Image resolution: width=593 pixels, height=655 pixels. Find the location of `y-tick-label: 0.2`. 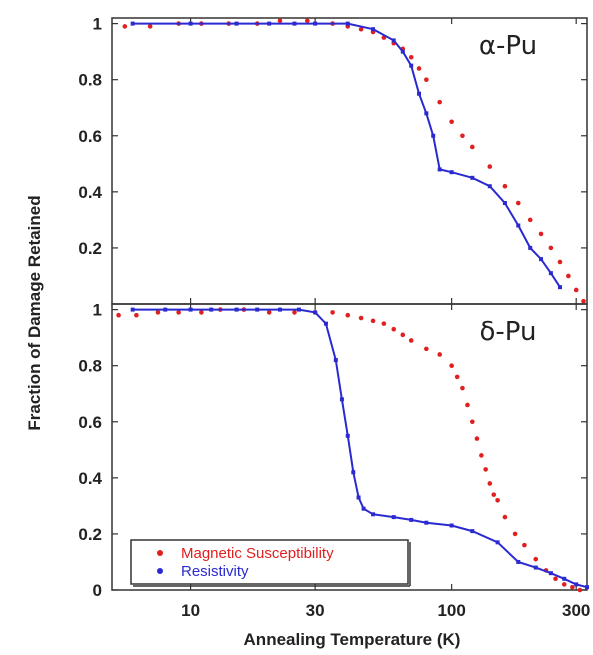

y-tick-label: 0.2 is located at coordinates (90, 248).